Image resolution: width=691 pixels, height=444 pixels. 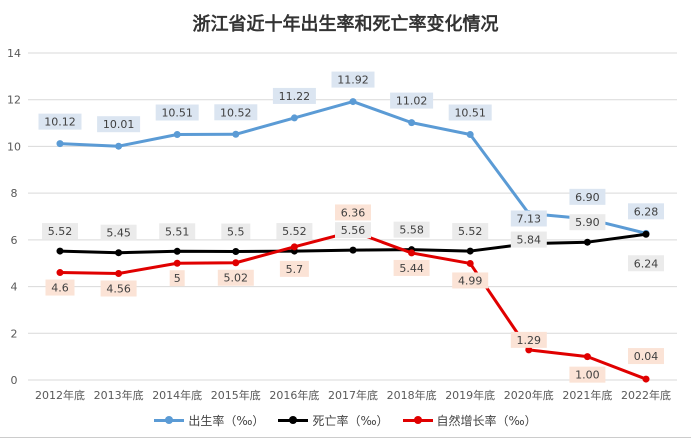 I want to click on data-label: 6.24, so click(x=646, y=263).